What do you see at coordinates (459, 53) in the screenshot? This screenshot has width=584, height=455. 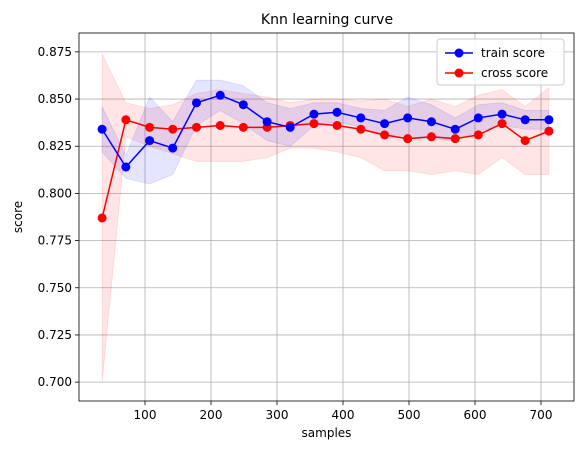 I see `train-score-legend-marker` at bounding box center [459, 53].